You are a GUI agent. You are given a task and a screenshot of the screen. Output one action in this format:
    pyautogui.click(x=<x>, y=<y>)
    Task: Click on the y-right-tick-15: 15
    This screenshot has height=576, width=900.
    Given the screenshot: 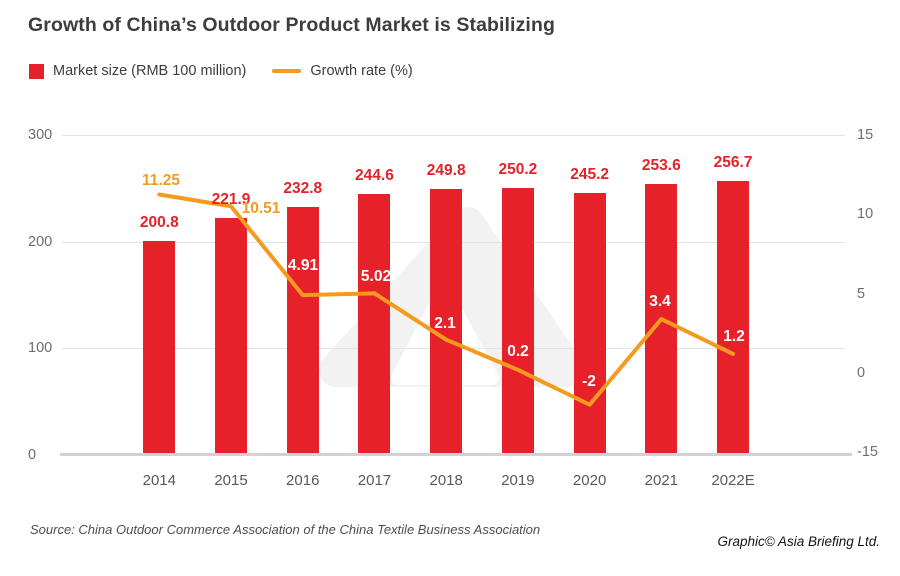 What is the action you would take?
    pyautogui.click(x=865, y=135)
    